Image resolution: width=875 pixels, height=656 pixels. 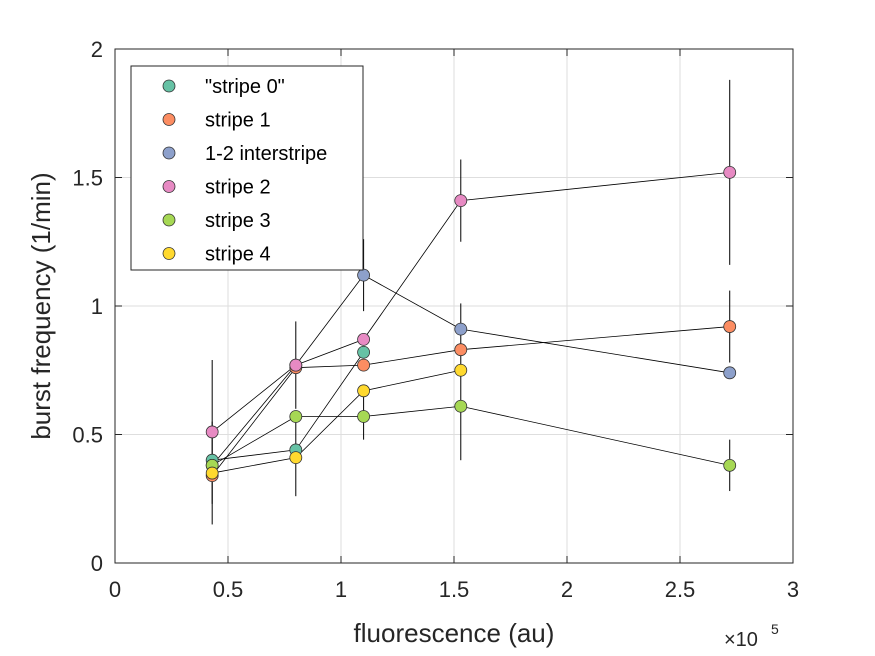 What do you see at coordinates (87, 306) in the screenshot?
I see `y-tick-labels: 0 0.5 1 1.5 2` at bounding box center [87, 306].